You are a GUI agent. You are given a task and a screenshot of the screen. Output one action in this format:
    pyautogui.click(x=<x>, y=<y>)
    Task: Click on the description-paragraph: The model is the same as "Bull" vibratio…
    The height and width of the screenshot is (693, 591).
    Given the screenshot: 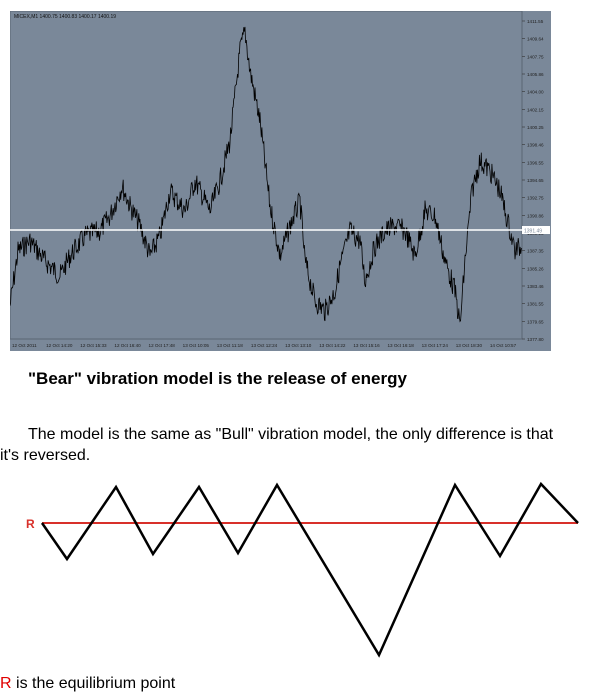 What is the action you would take?
    pyautogui.click(x=295, y=445)
    